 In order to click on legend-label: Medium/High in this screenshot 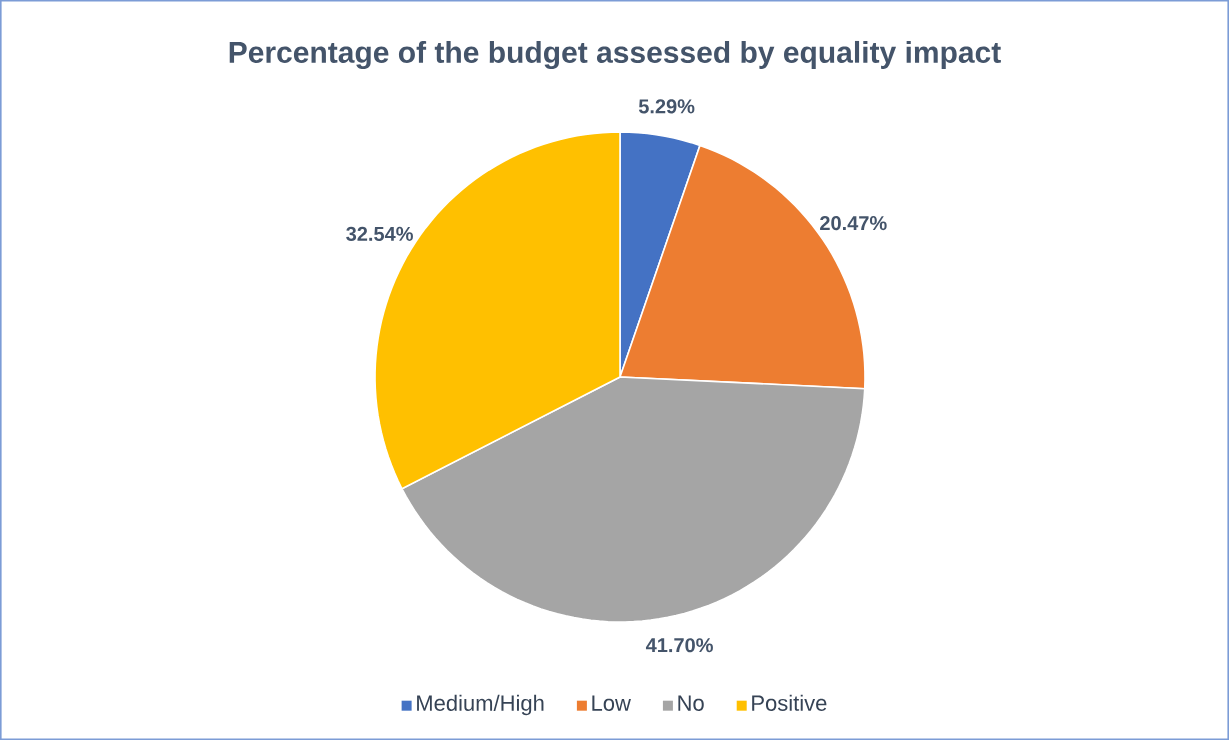, I will do `click(480, 705)`.